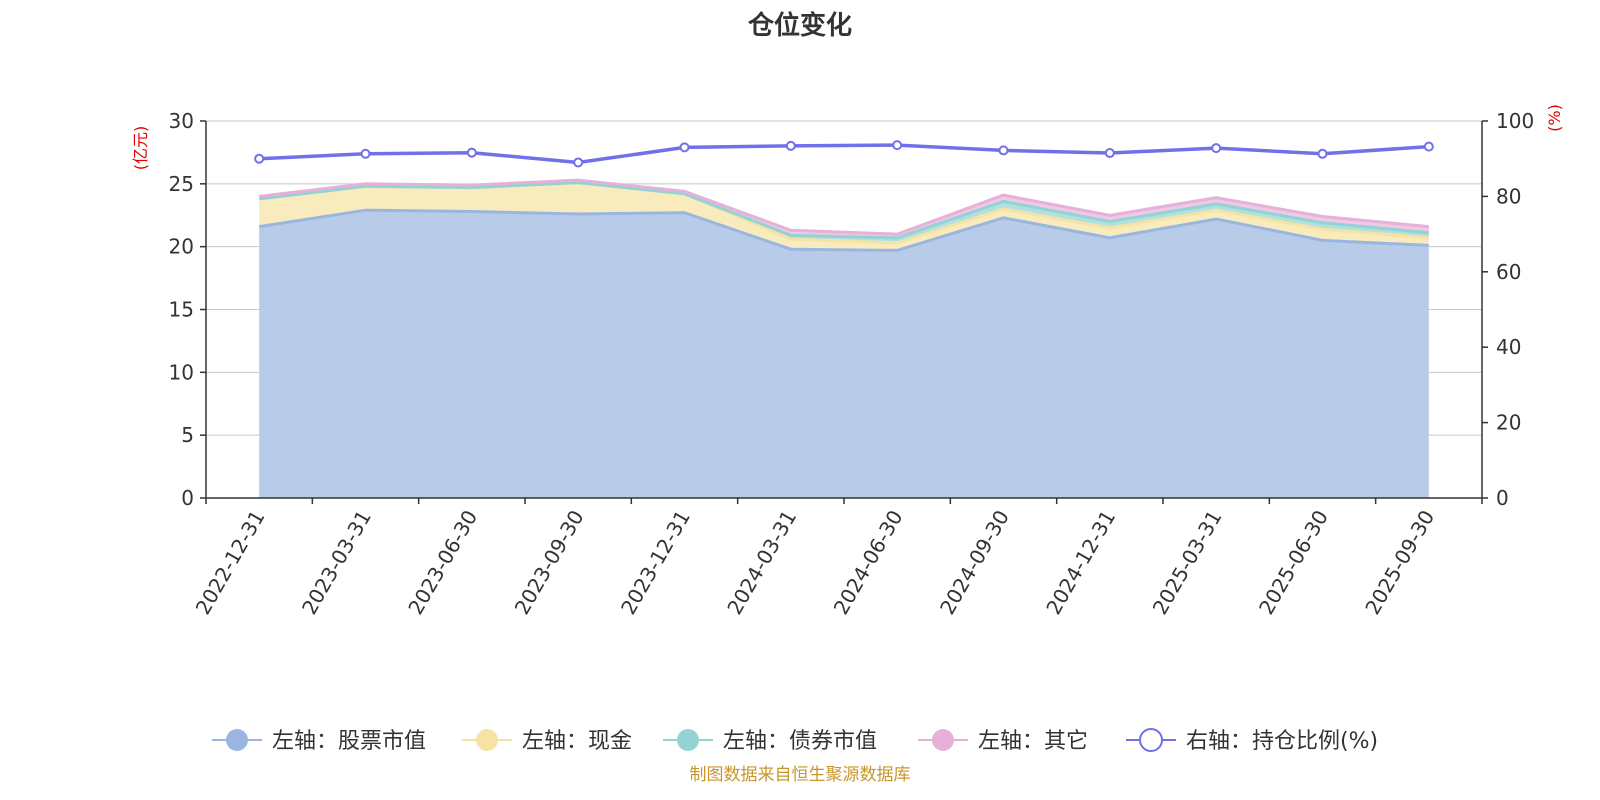 This screenshot has width=1600, height=800. I want to click on x-axis-tick-label: 2025-09-30, so click(1399, 562).